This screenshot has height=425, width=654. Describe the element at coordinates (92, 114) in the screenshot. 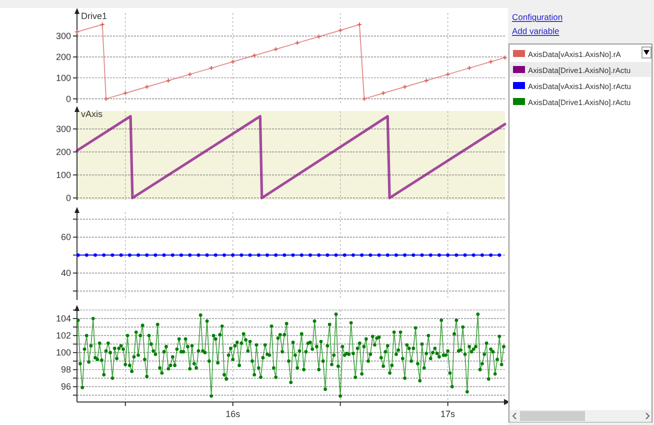

I see `chart-title: vAxis` at that location.